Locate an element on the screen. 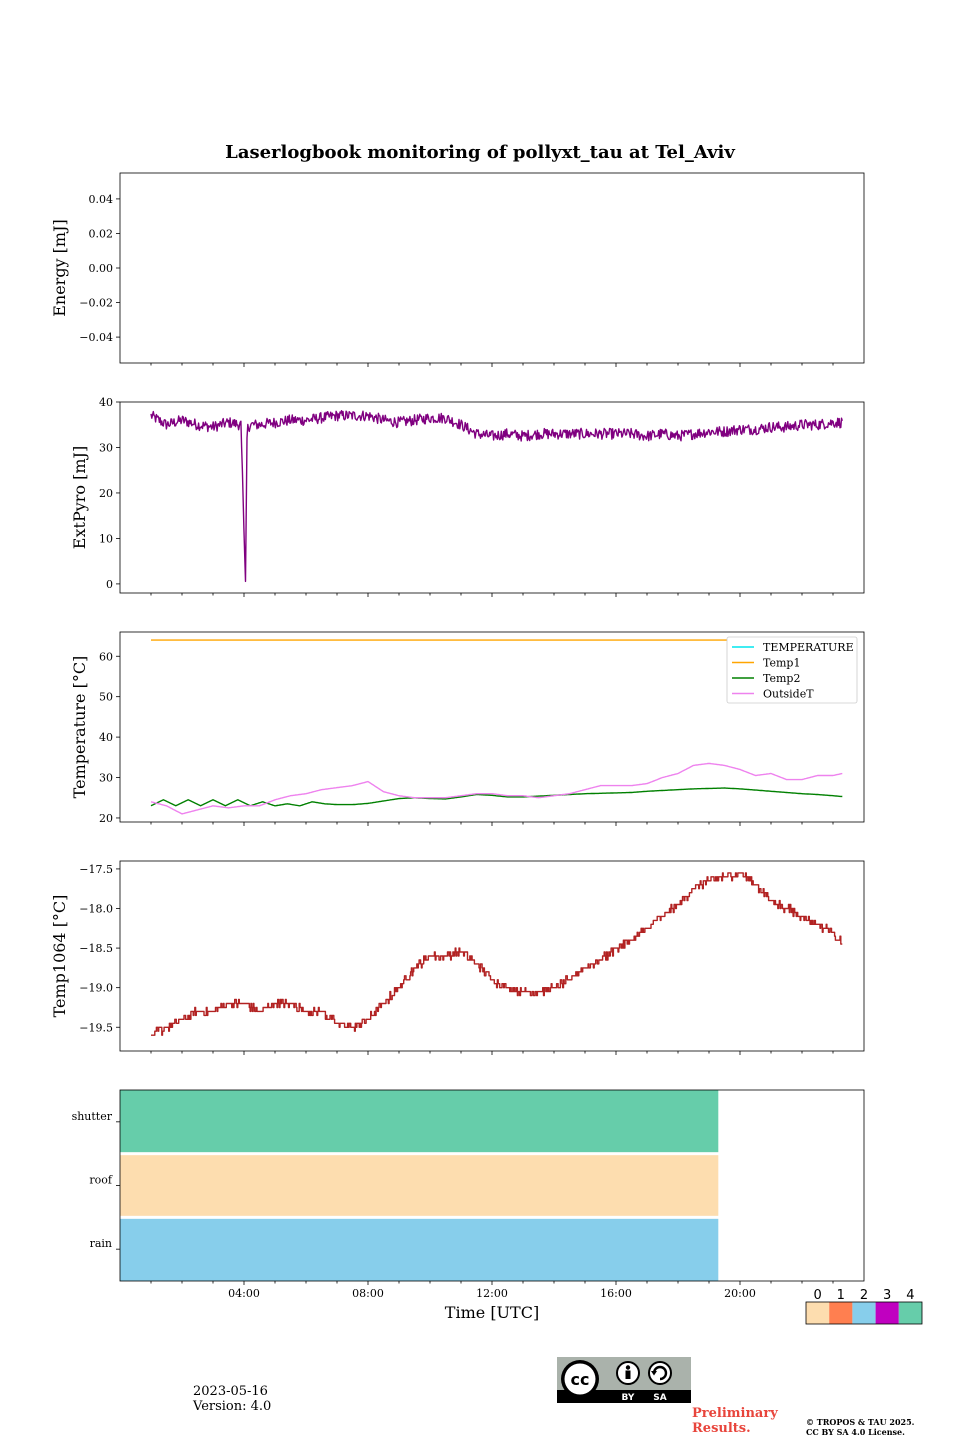 The height and width of the screenshot is (1440, 960). status-bar-roof is located at coordinates (419, 1185).